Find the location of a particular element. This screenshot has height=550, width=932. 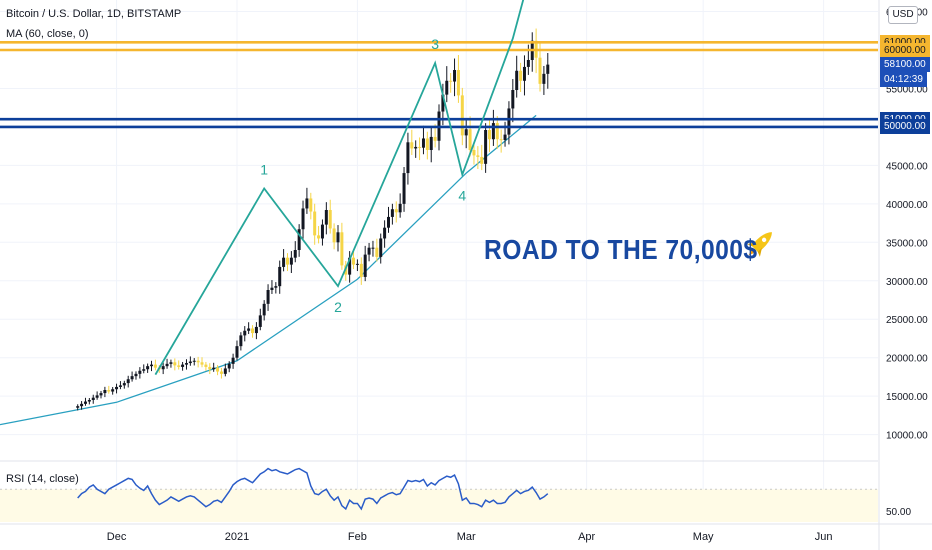

price-tag: 60000.00 is located at coordinates (905, 50).